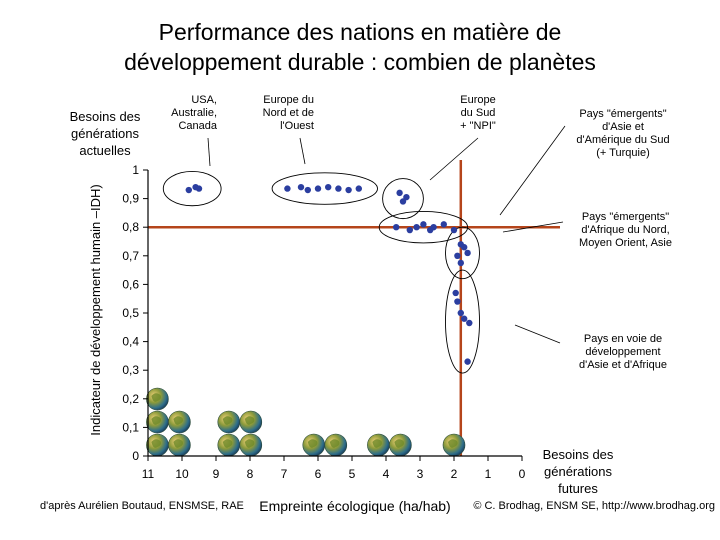  I want to click on group-label: USA, Australie, Canada, so click(194, 113).